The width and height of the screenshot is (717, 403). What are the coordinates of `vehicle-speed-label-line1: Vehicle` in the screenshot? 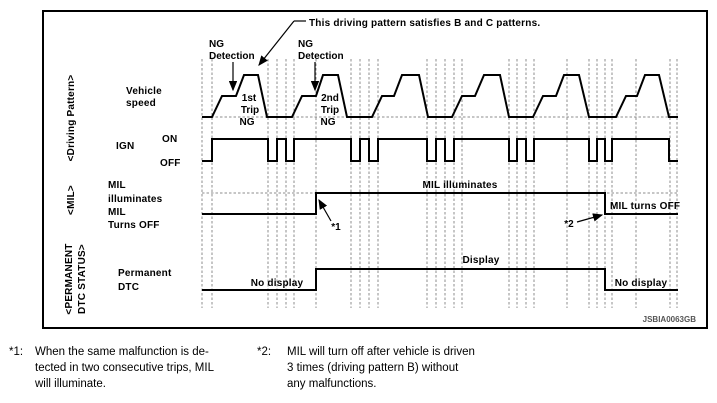 It's located at (144, 91).